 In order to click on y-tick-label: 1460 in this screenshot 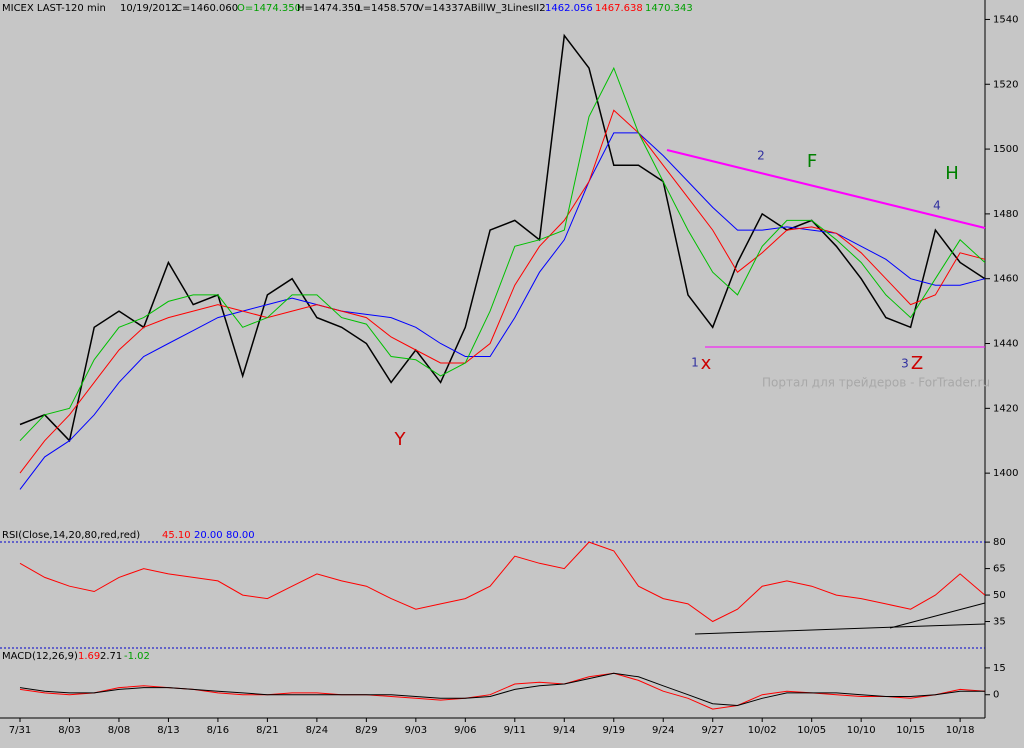, I will do `click(1005, 279)`.